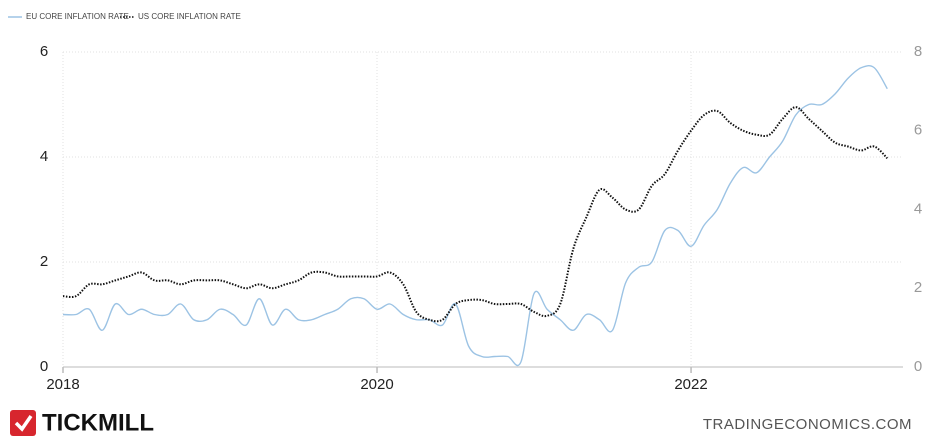 Image resolution: width=936 pixels, height=445 pixels. I want to click on legend-label: EU CORE INFLATION RATE, so click(77, 16).